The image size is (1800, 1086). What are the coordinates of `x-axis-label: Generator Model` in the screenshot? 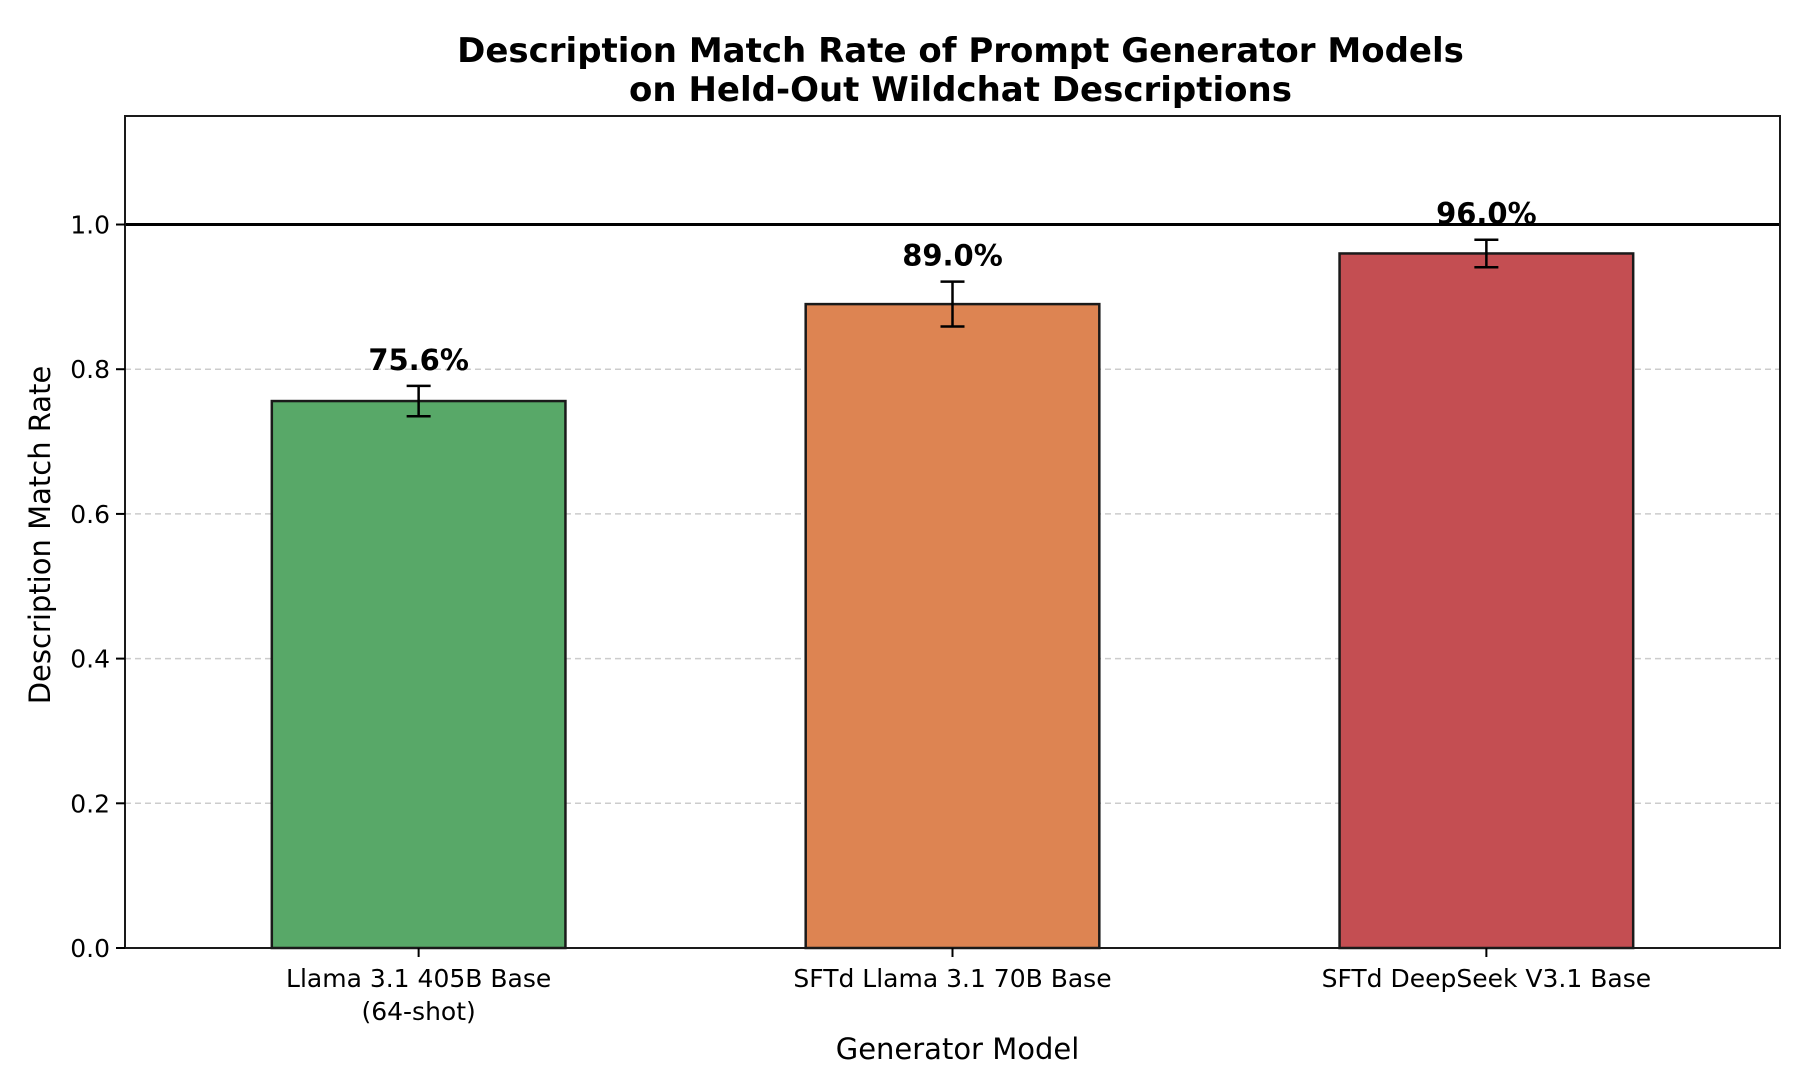 It's located at (958, 1049).